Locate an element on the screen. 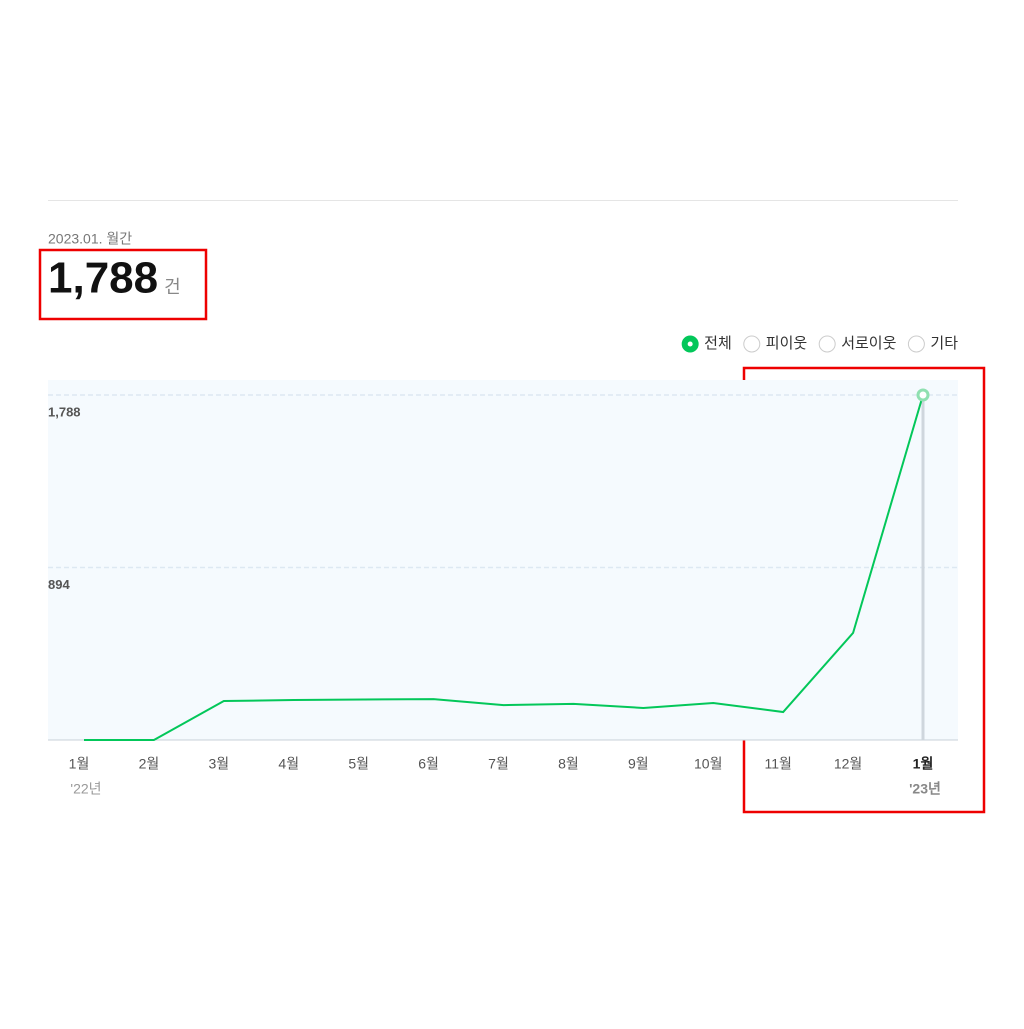 The height and width of the screenshot is (1029, 1024). x-tick-label: 7월 is located at coordinates (498, 764).